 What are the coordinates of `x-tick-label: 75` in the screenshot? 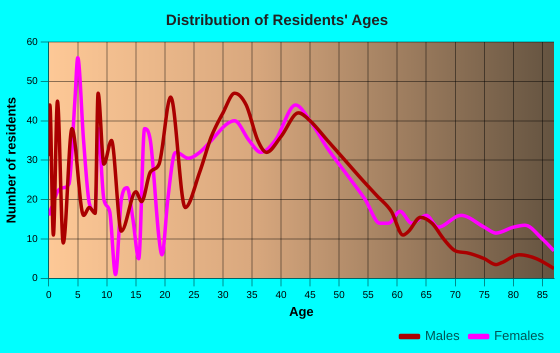 It's located at (484, 296).